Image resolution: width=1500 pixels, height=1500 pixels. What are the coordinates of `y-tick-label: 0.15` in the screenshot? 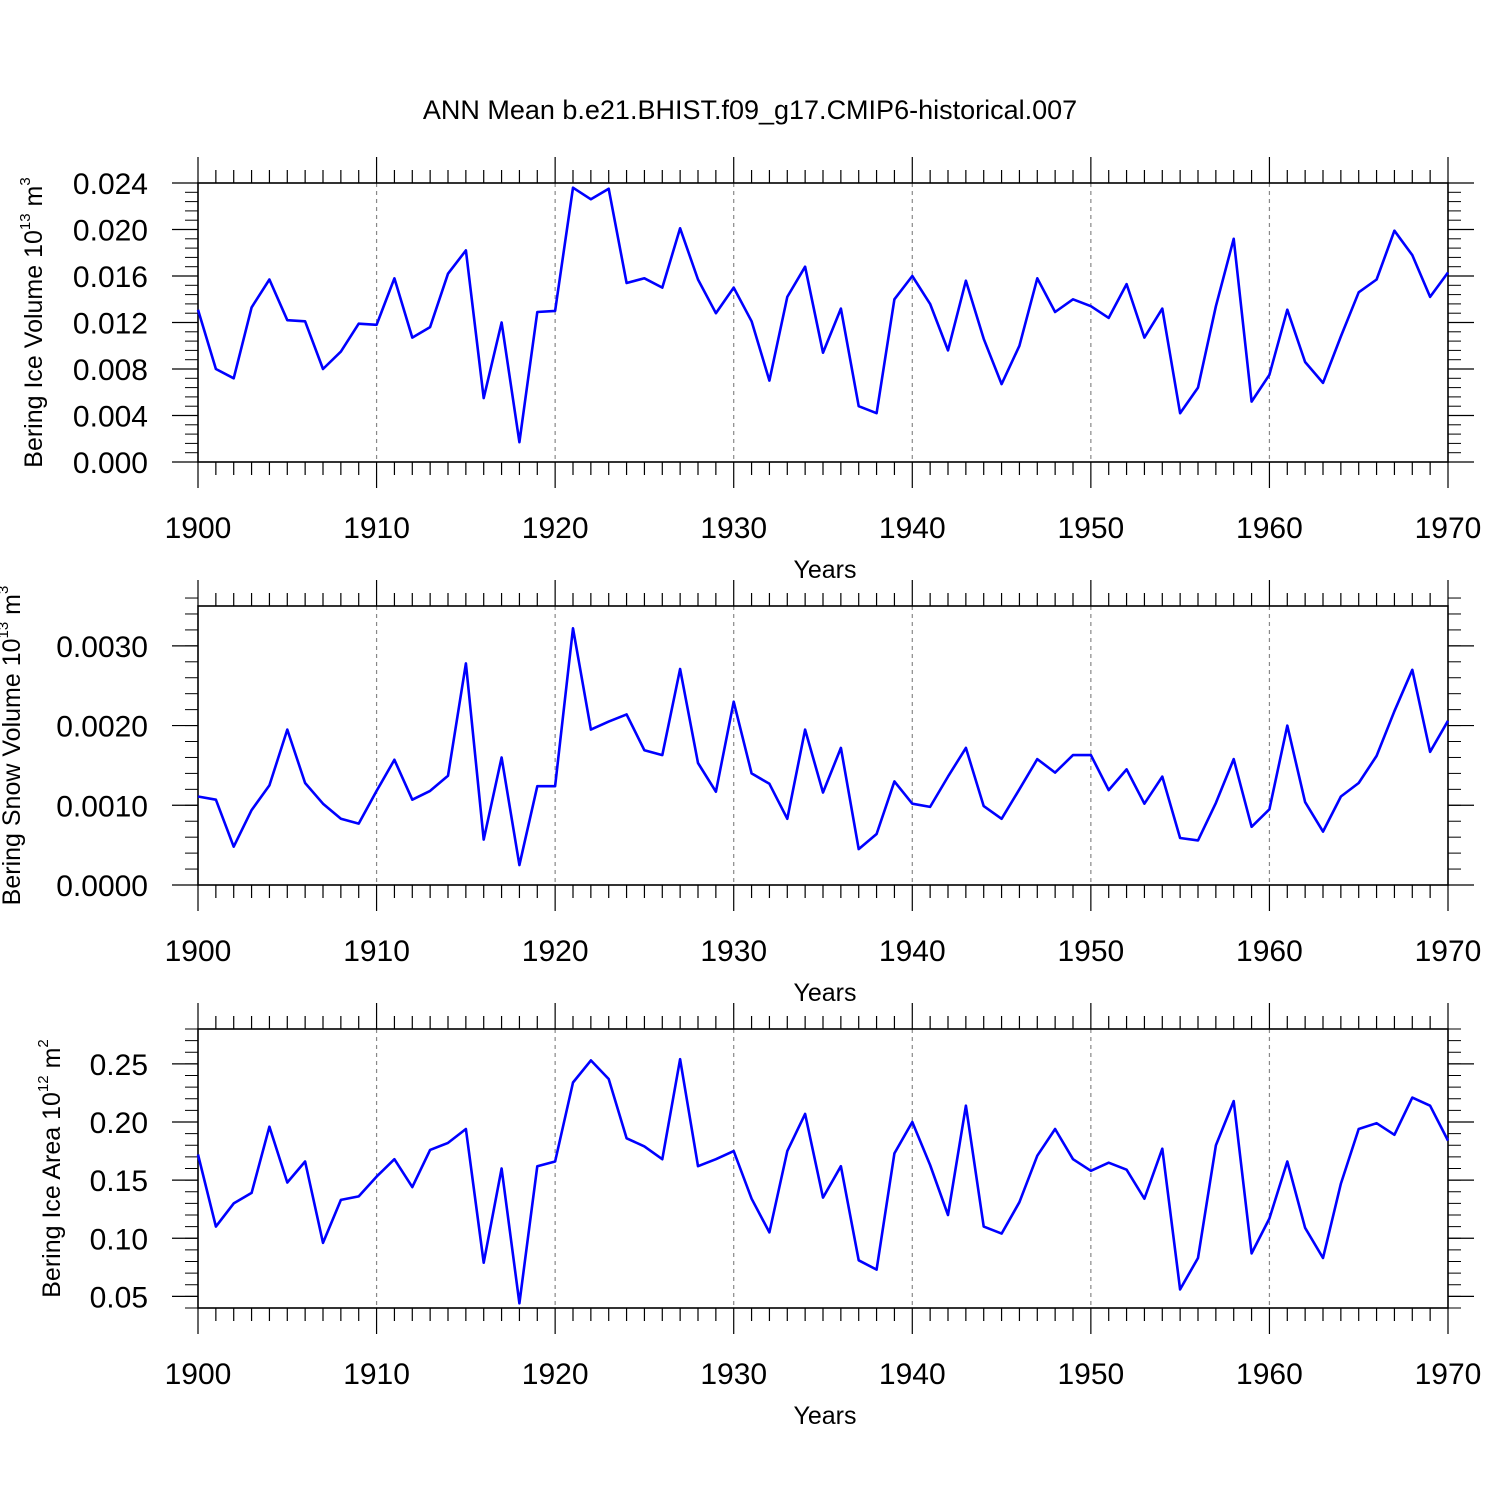 It's located at (119, 1181).